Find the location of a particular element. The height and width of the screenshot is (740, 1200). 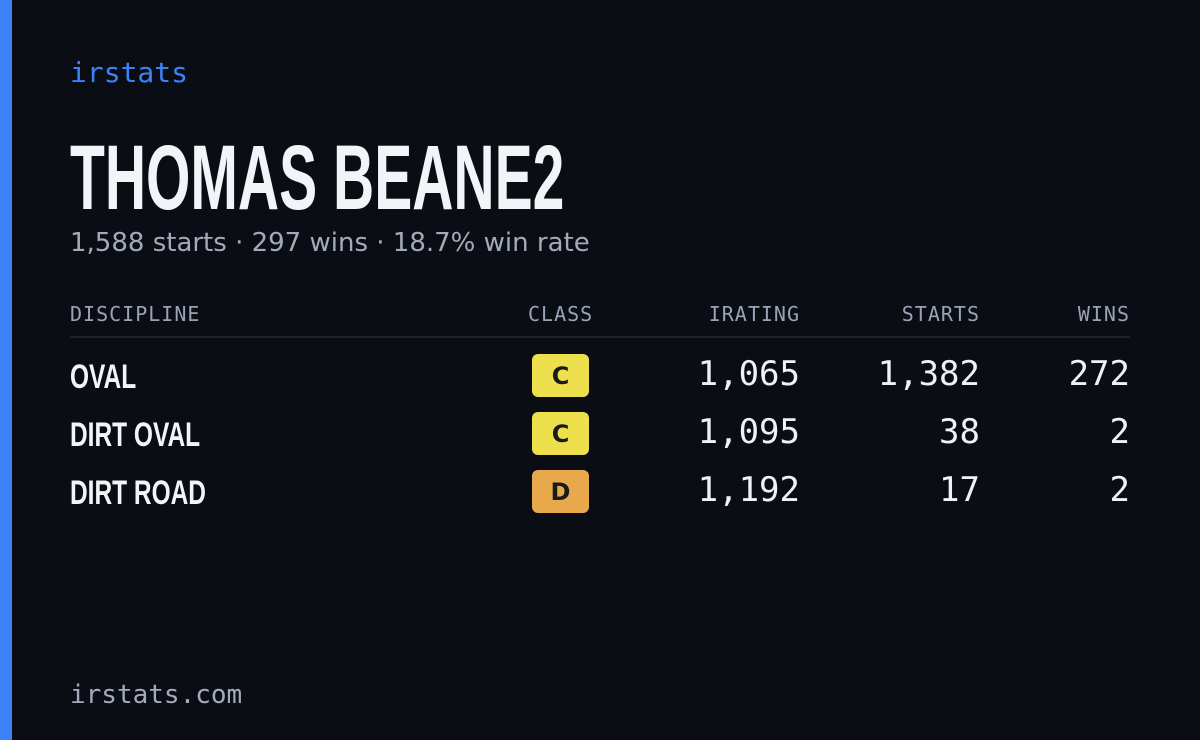

discipline: DIRT OVAL is located at coordinates (135, 435).